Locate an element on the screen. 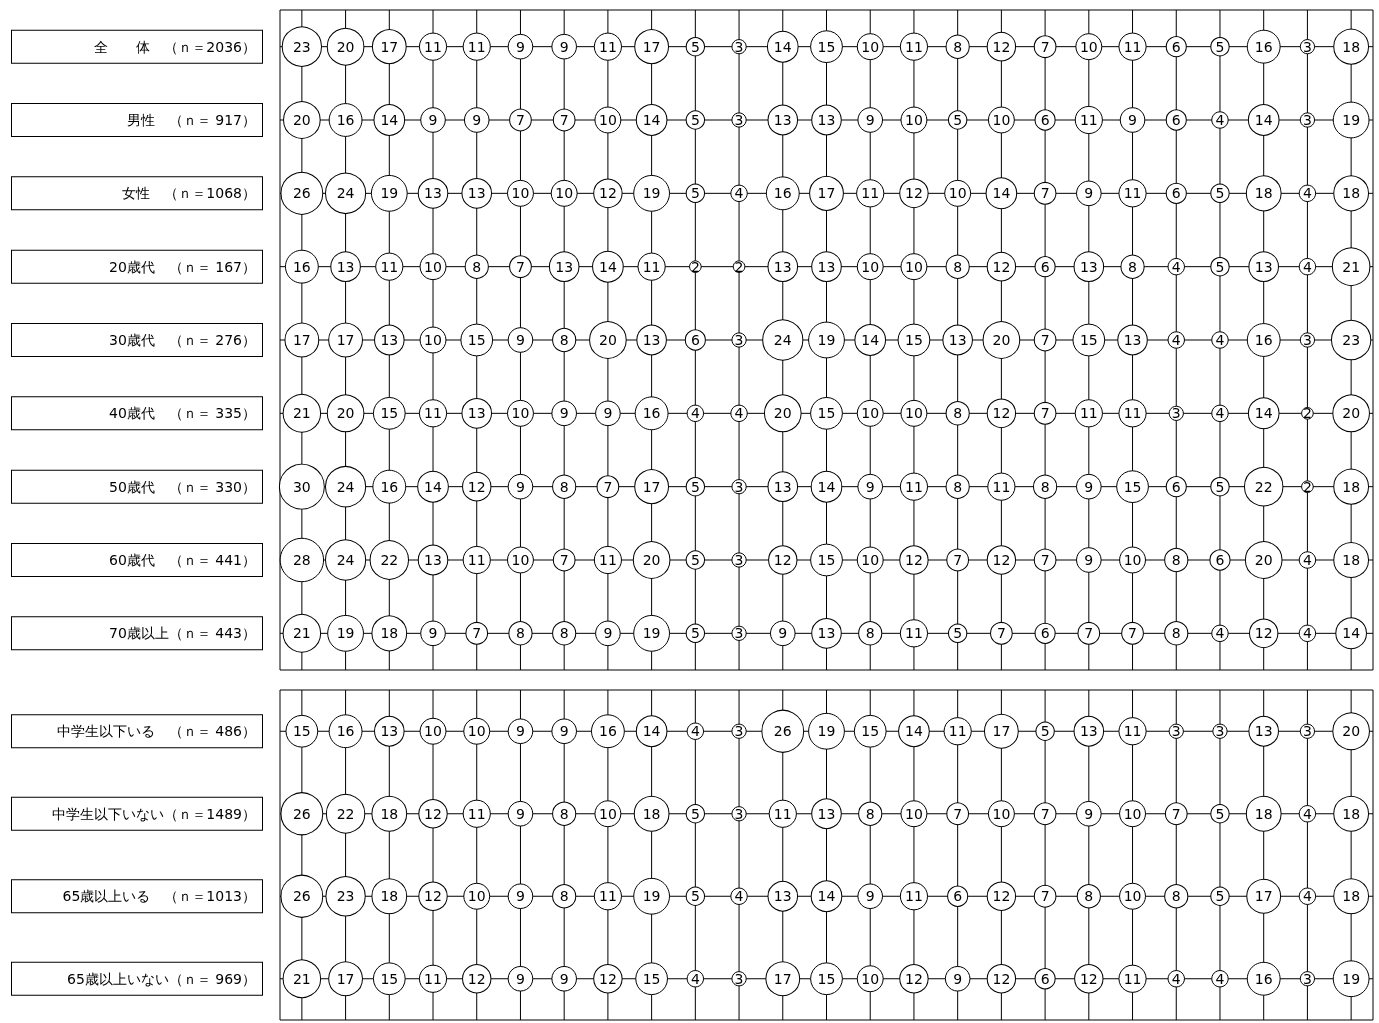  data-label: 26 is located at coordinates (301, 193).